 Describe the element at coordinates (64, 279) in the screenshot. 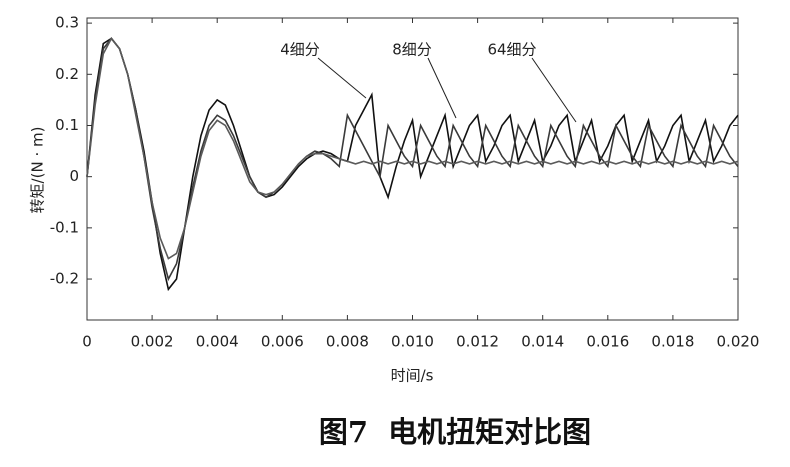

I see `y-tick-label: -0.2` at that location.